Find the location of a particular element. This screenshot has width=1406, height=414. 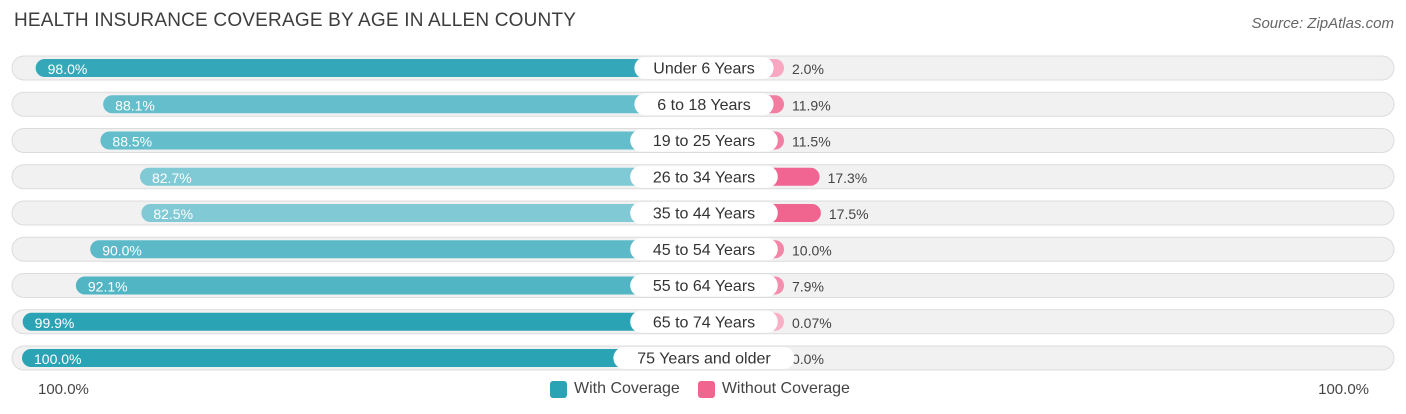

value-label-without-coverage: 10.0% is located at coordinates (812, 250).